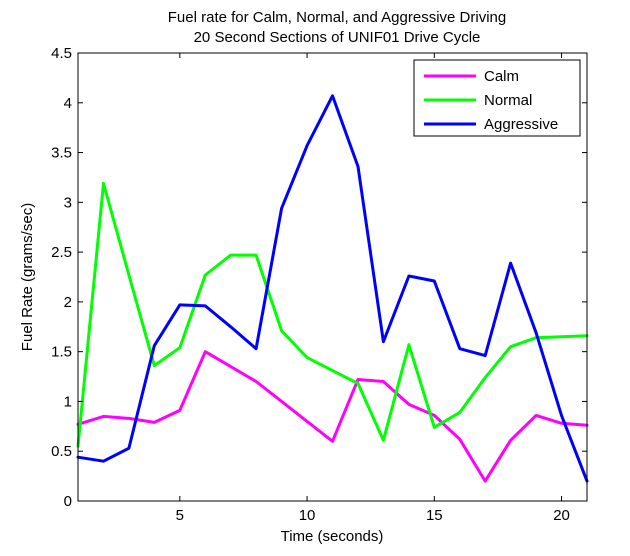  What do you see at coordinates (332, 536) in the screenshot?
I see `x-axis-label: Time (seconds)` at bounding box center [332, 536].